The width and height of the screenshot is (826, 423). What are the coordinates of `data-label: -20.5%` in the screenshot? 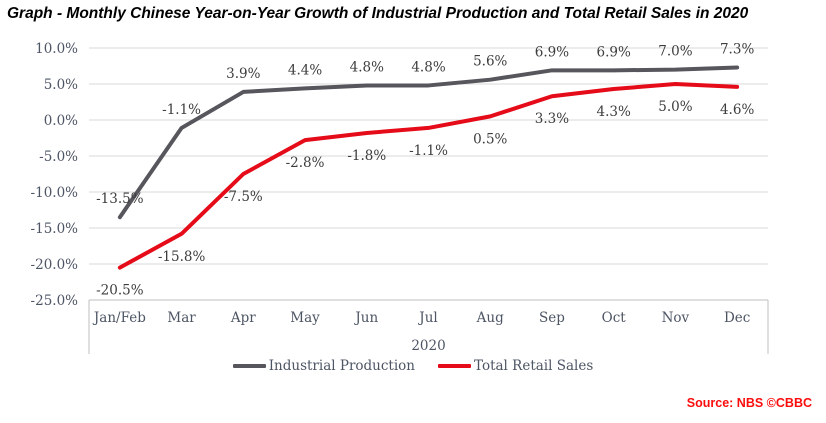 It's located at (120, 291).